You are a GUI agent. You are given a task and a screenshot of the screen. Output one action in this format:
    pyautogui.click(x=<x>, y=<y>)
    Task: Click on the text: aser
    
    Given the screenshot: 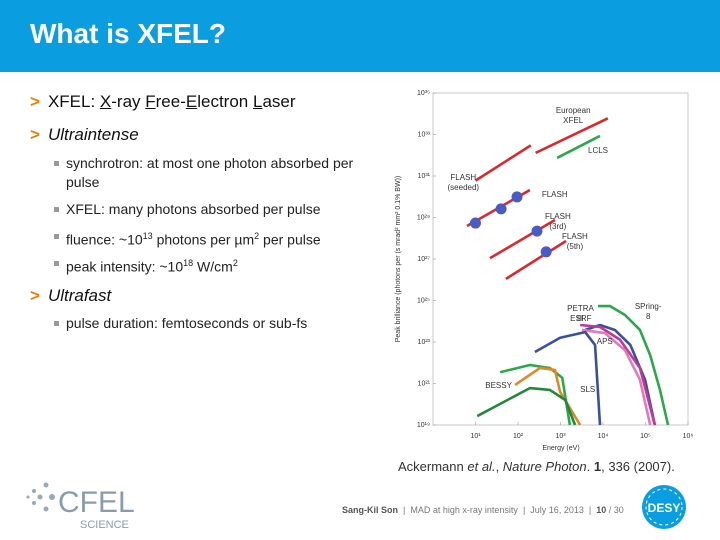 What is the action you would take?
    pyautogui.click(x=279, y=101)
    